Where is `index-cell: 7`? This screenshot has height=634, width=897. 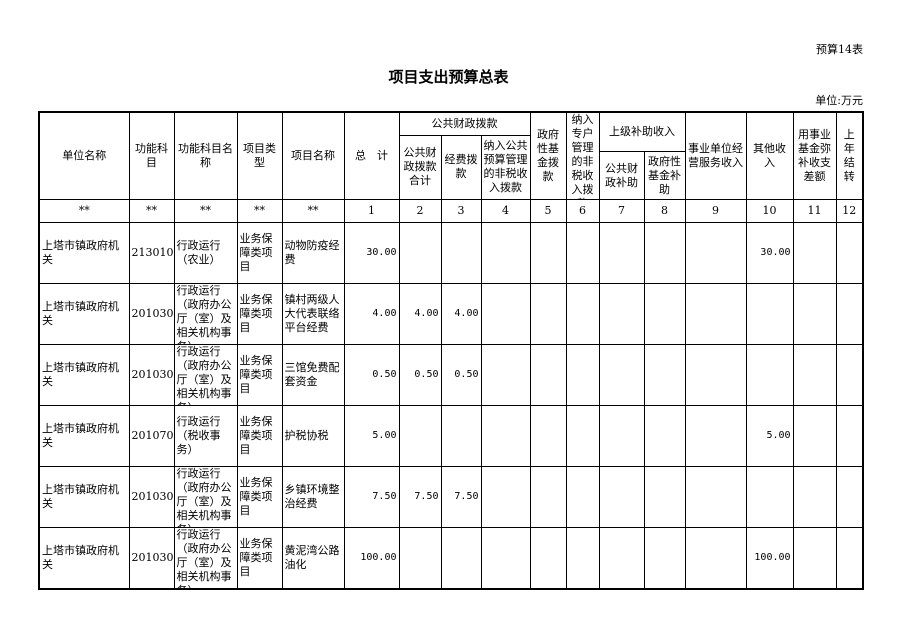
index-cell: 7 is located at coordinates (621, 211).